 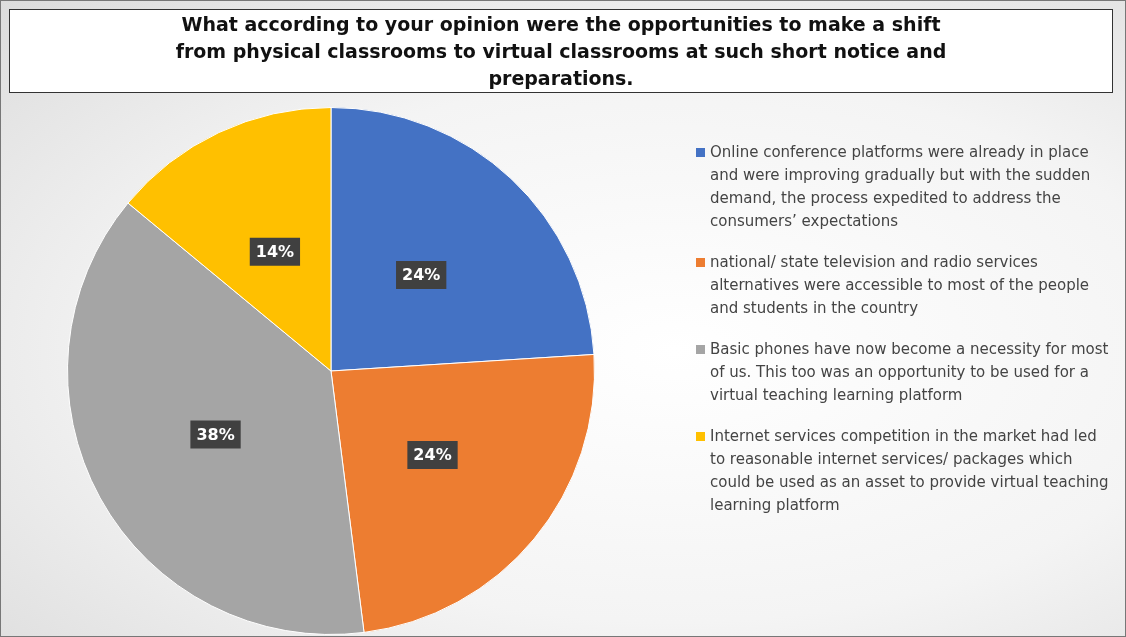 I want to click on legend-label: national/ state television and radio services alternatives were accessible to most of the people and students in the country, so click(x=900, y=285).